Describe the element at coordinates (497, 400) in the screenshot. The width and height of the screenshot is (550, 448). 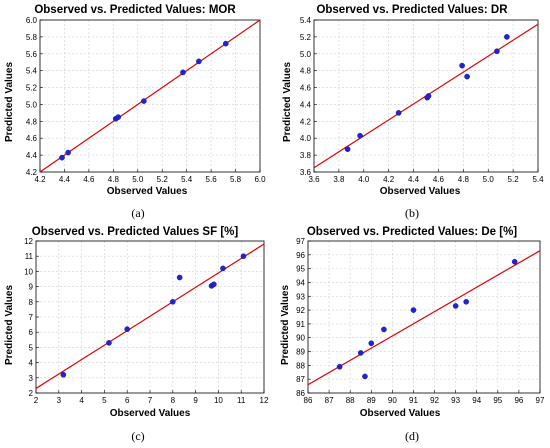
I see `x-tick-label: 95` at that location.